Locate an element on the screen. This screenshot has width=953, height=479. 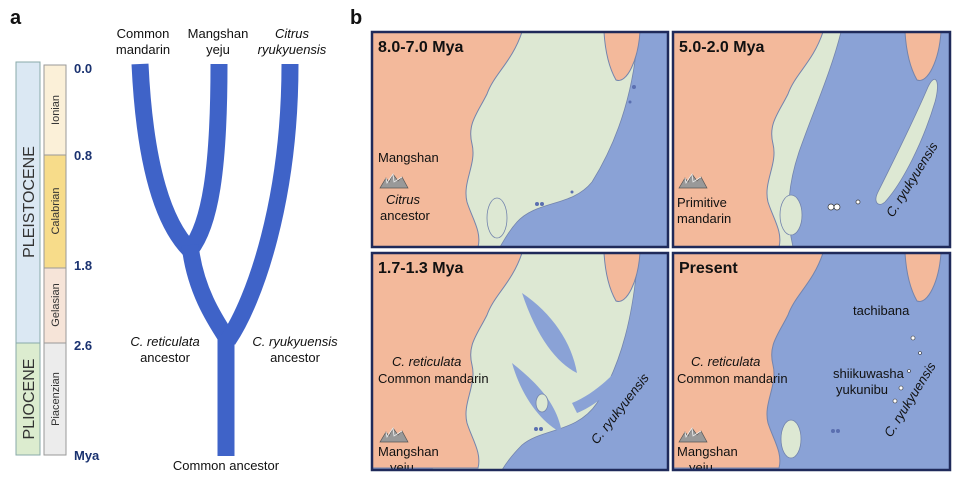
time-tick: 1.8 is located at coordinates (83, 265).